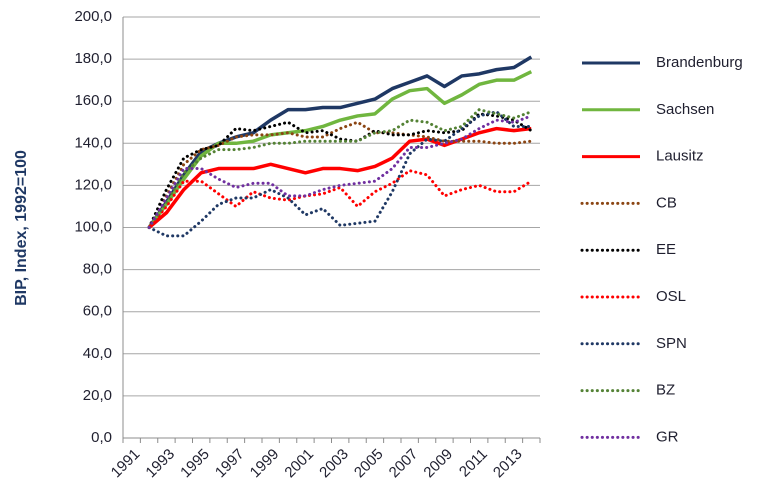 The image size is (770, 498). Describe the element at coordinates (93, 16) in the screenshot. I see `y-tick-label: 200,0` at that location.